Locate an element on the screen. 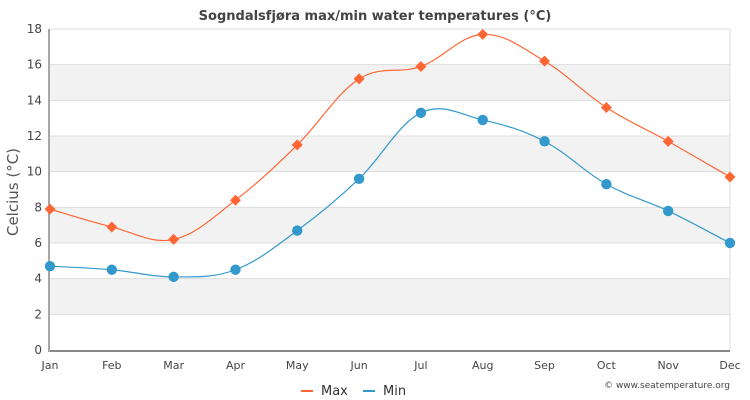 The width and height of the screenshot is (750, 400). y-tick-label: 18 is located at coordinates (34, 29).